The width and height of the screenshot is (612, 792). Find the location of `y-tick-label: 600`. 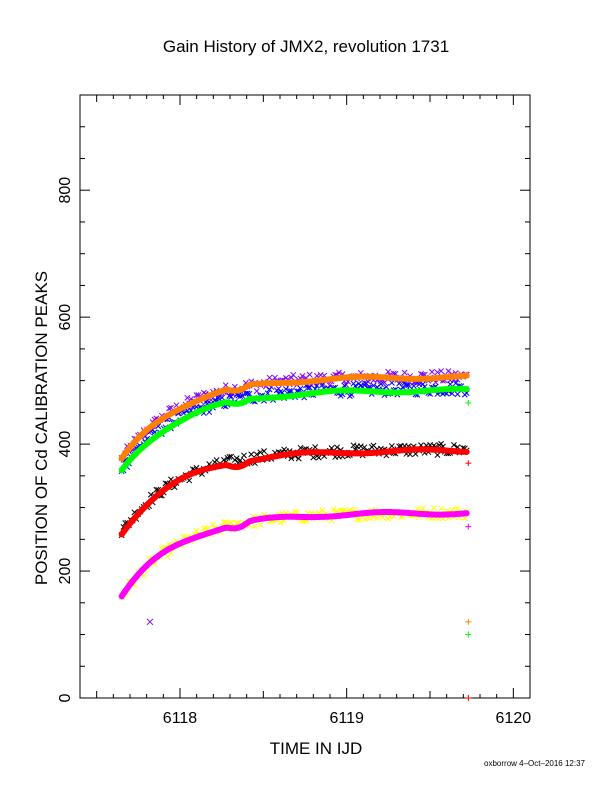

y-tick-label: 600 is located at coordinates (65, 317).